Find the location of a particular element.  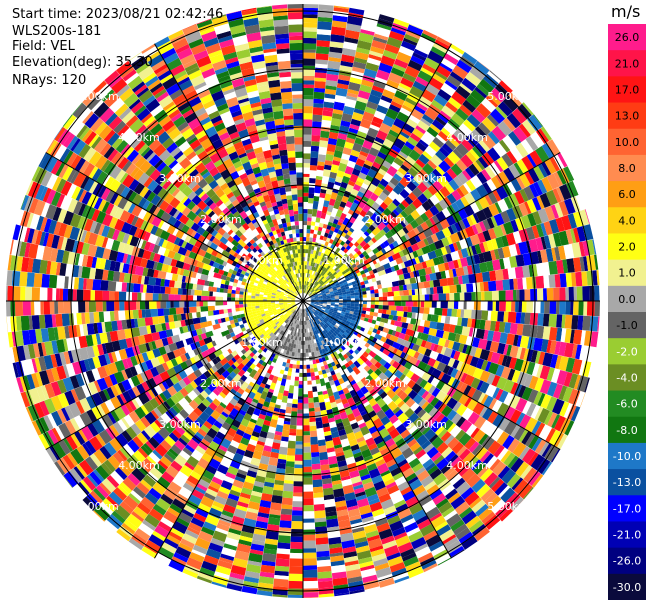

start-time-label: Start time: 2023/08/21 02:42:46 is located at coordinates (117, 14).